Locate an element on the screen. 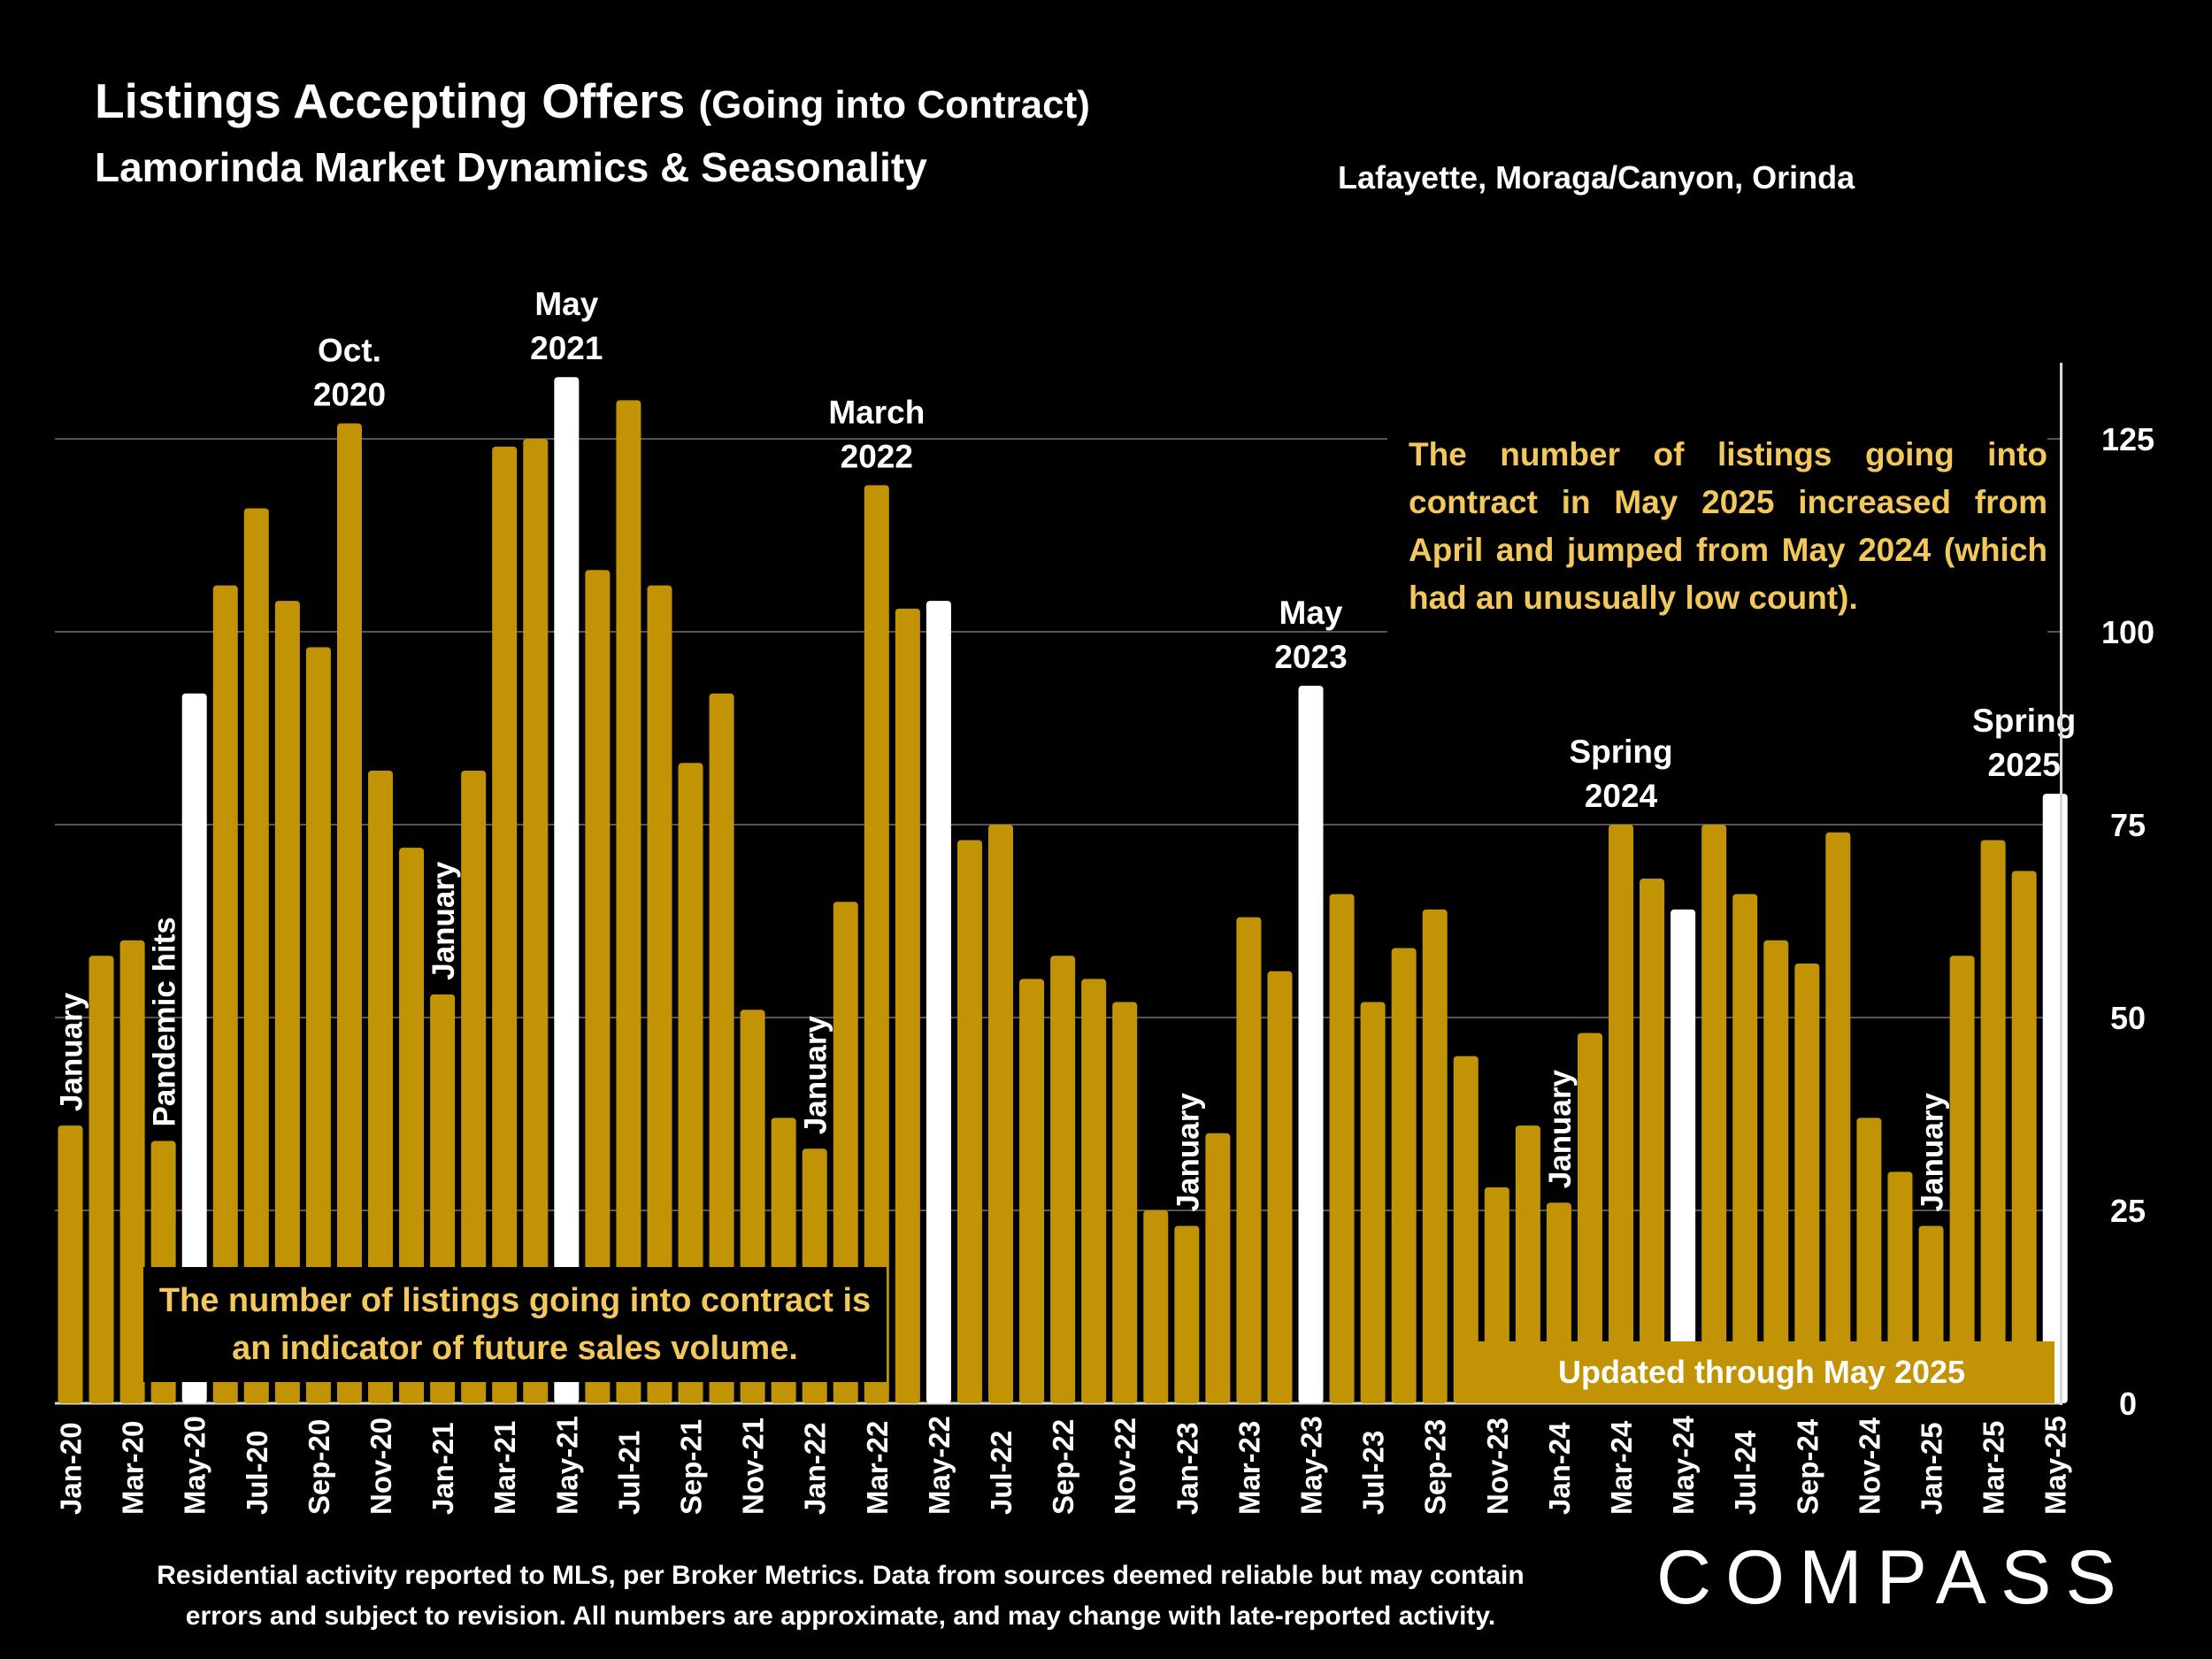 This screenshot has width=2212, height=1659. annotation-jan-22: January is located at coordinates (816, 1075).